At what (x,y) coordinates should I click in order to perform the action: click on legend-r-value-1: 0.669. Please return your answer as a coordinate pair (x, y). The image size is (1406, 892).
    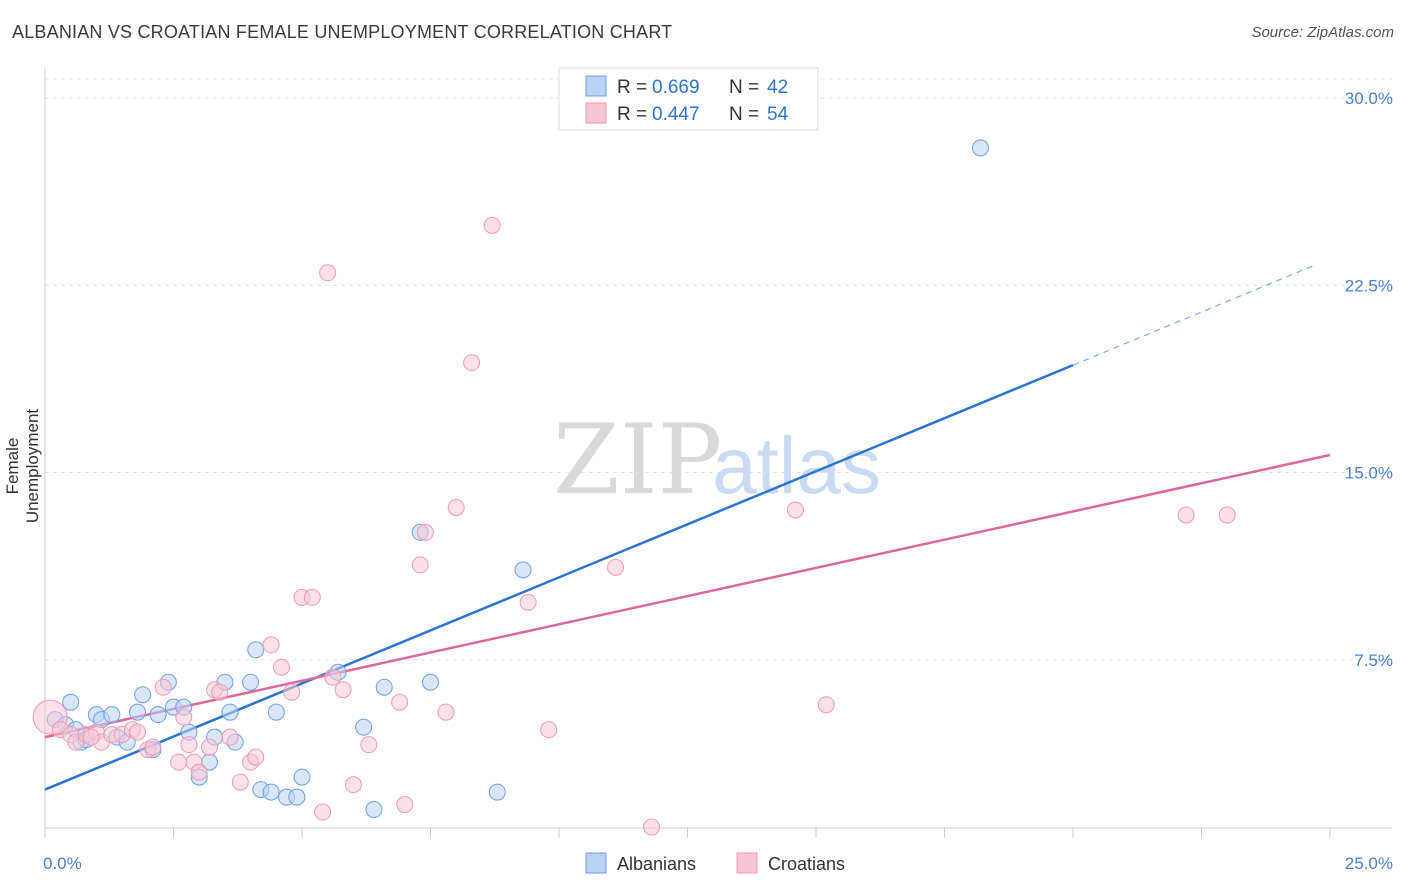
    Looking at the image, I should click on (676, 87).